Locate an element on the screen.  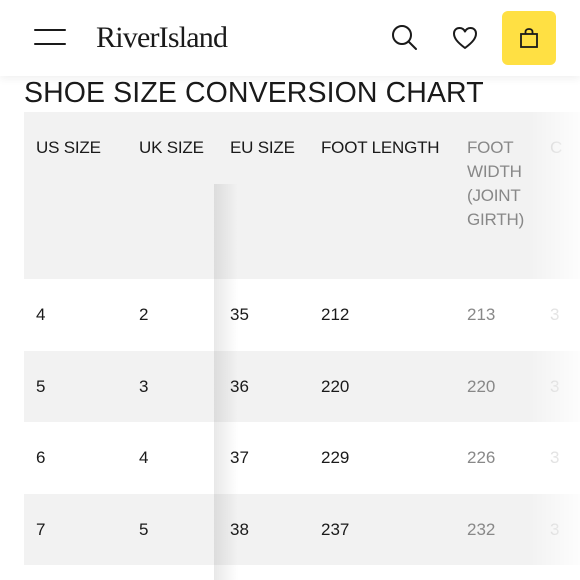
cell-foot-width: 220 is located at coordinates (481, 386).